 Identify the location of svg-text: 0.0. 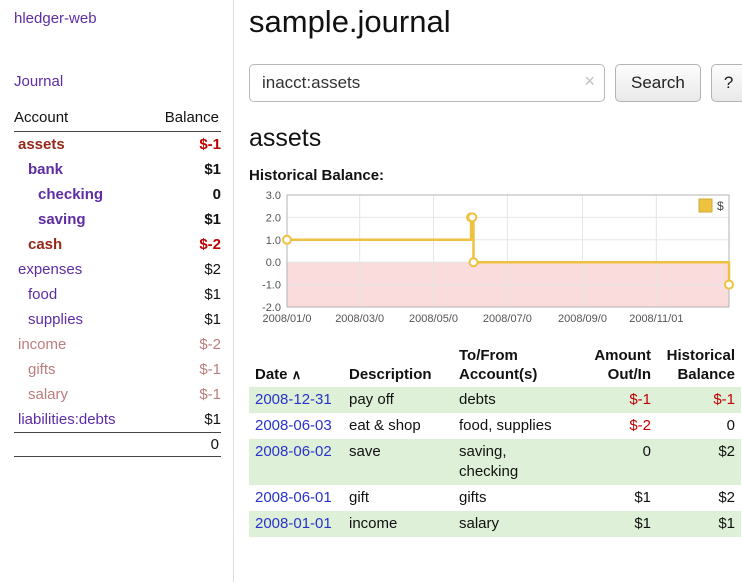
(273, 263).